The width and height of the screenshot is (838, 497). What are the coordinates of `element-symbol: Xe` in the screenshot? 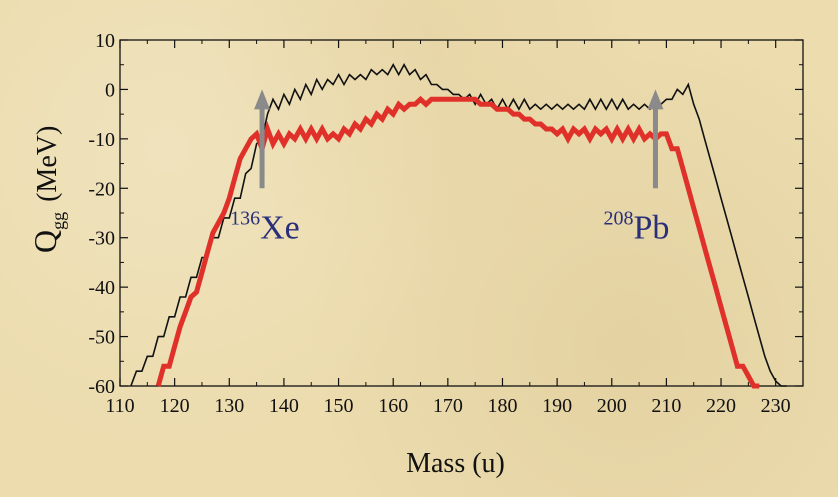 It's located at (280, 227).